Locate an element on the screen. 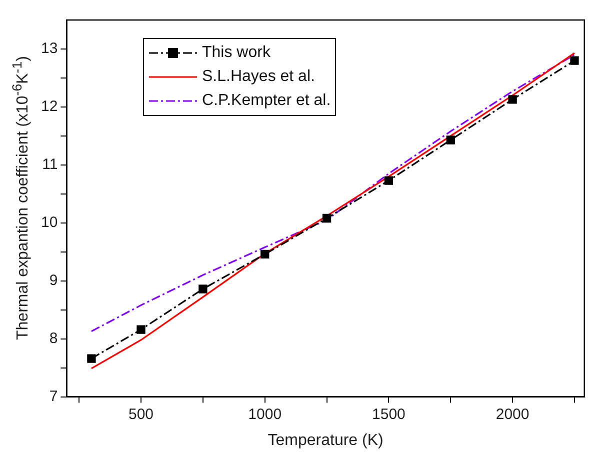  x-tick-label: 2000 is located at coordinates (513, 414).